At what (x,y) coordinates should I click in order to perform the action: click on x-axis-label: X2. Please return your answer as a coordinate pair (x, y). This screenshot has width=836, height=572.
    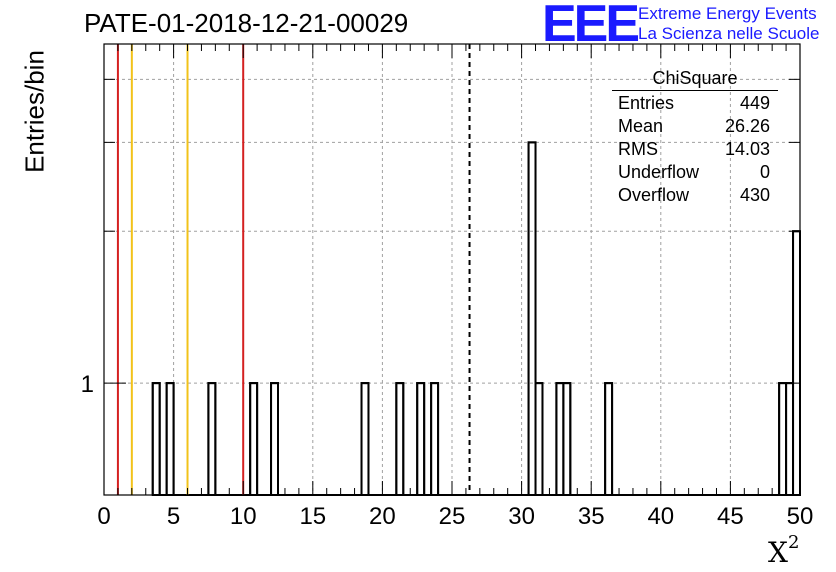
    Looking at the image, I should click on (783, 550).